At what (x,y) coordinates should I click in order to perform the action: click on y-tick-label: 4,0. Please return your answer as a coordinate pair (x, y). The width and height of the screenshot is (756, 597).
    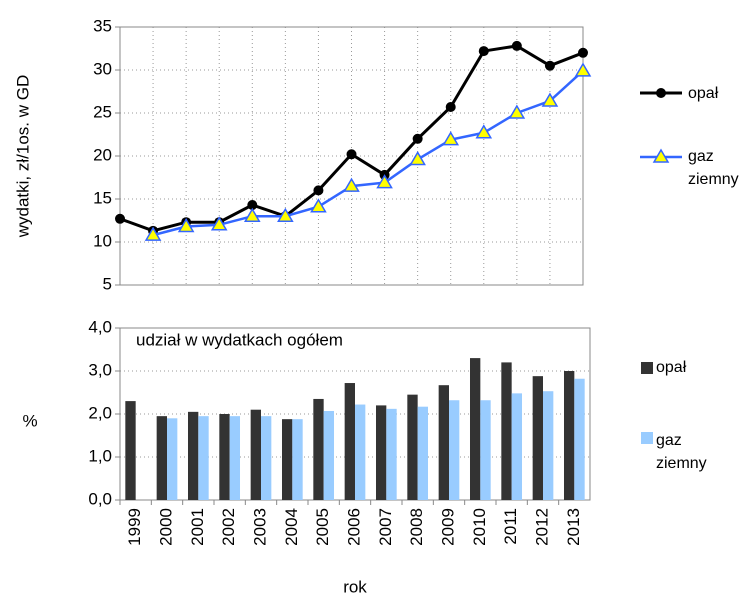
    Looking at the image, I should click on (100, 326).